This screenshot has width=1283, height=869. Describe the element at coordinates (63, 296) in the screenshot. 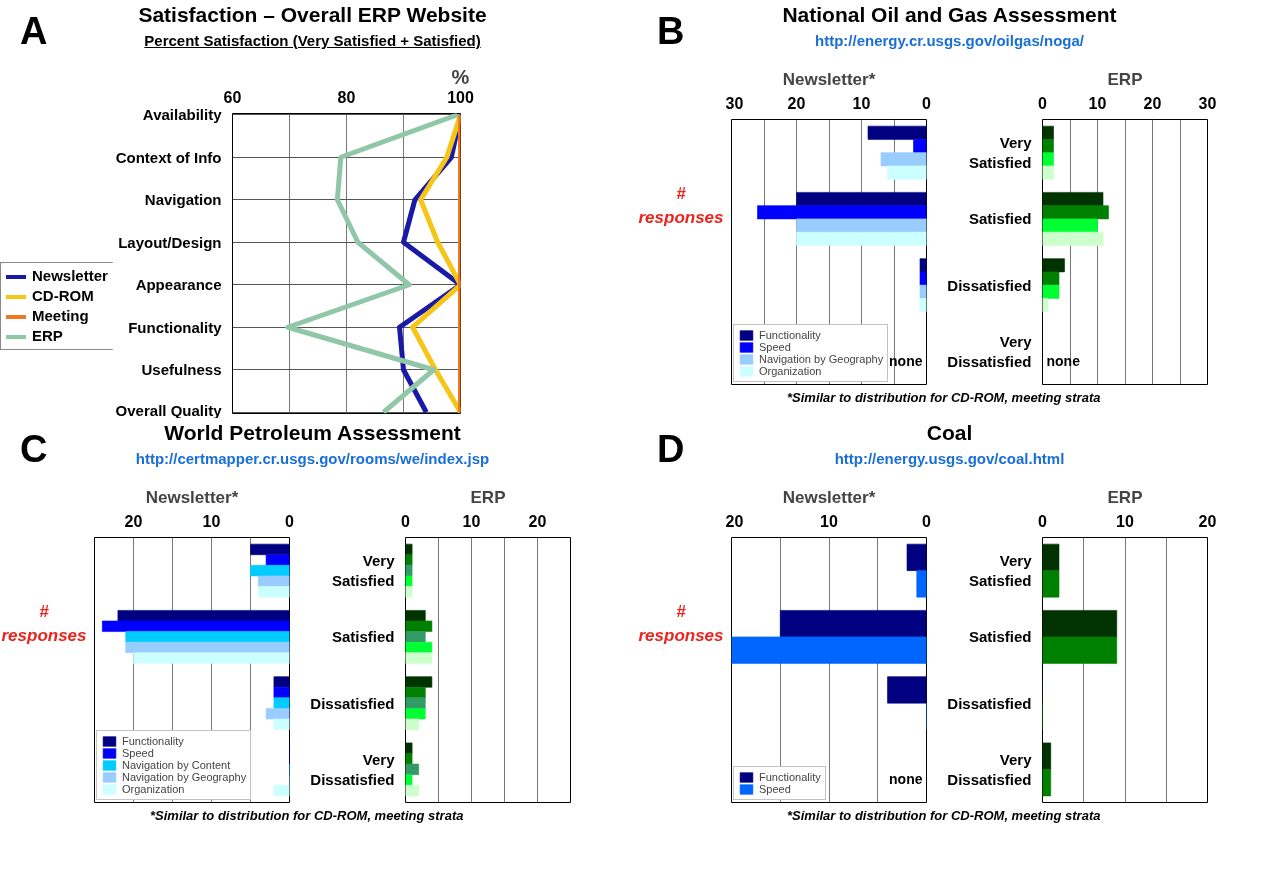

I see `legend-label: CD-ROM` at that location.